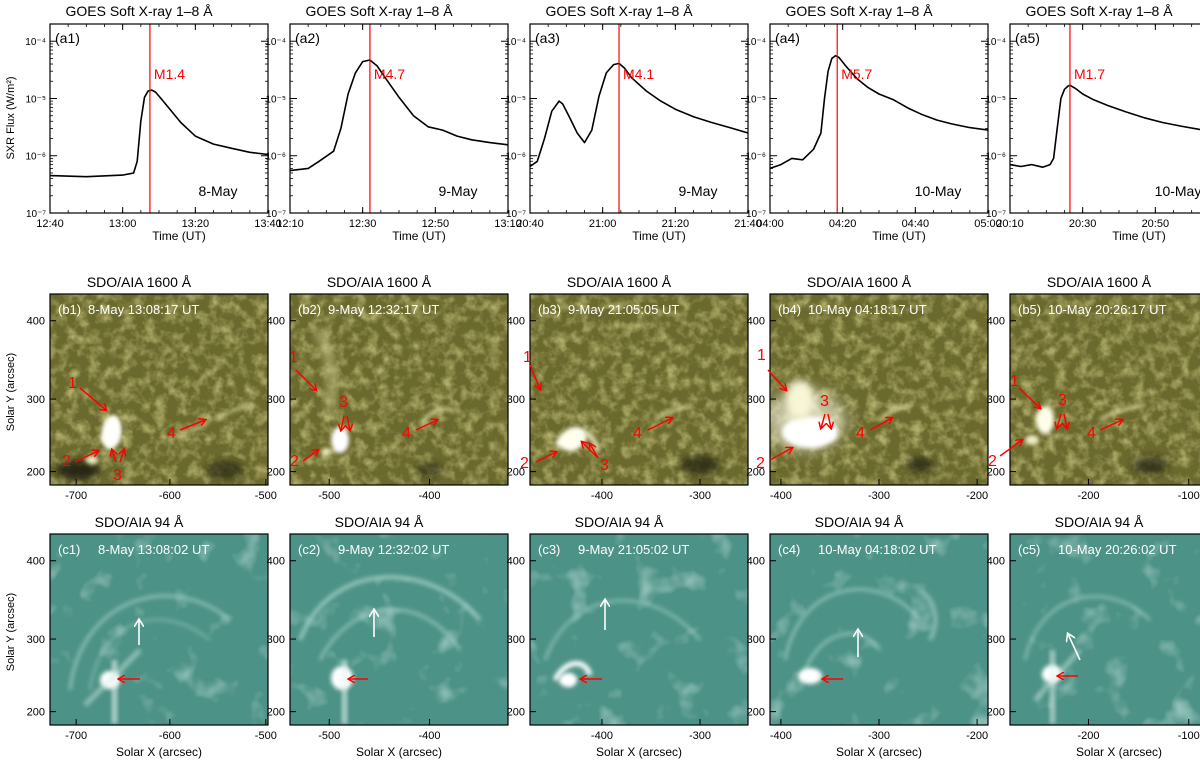 The image size is (1200, 761). I want to click on timestamp: 10-May 04:18:17 UT, so click(867, 309).